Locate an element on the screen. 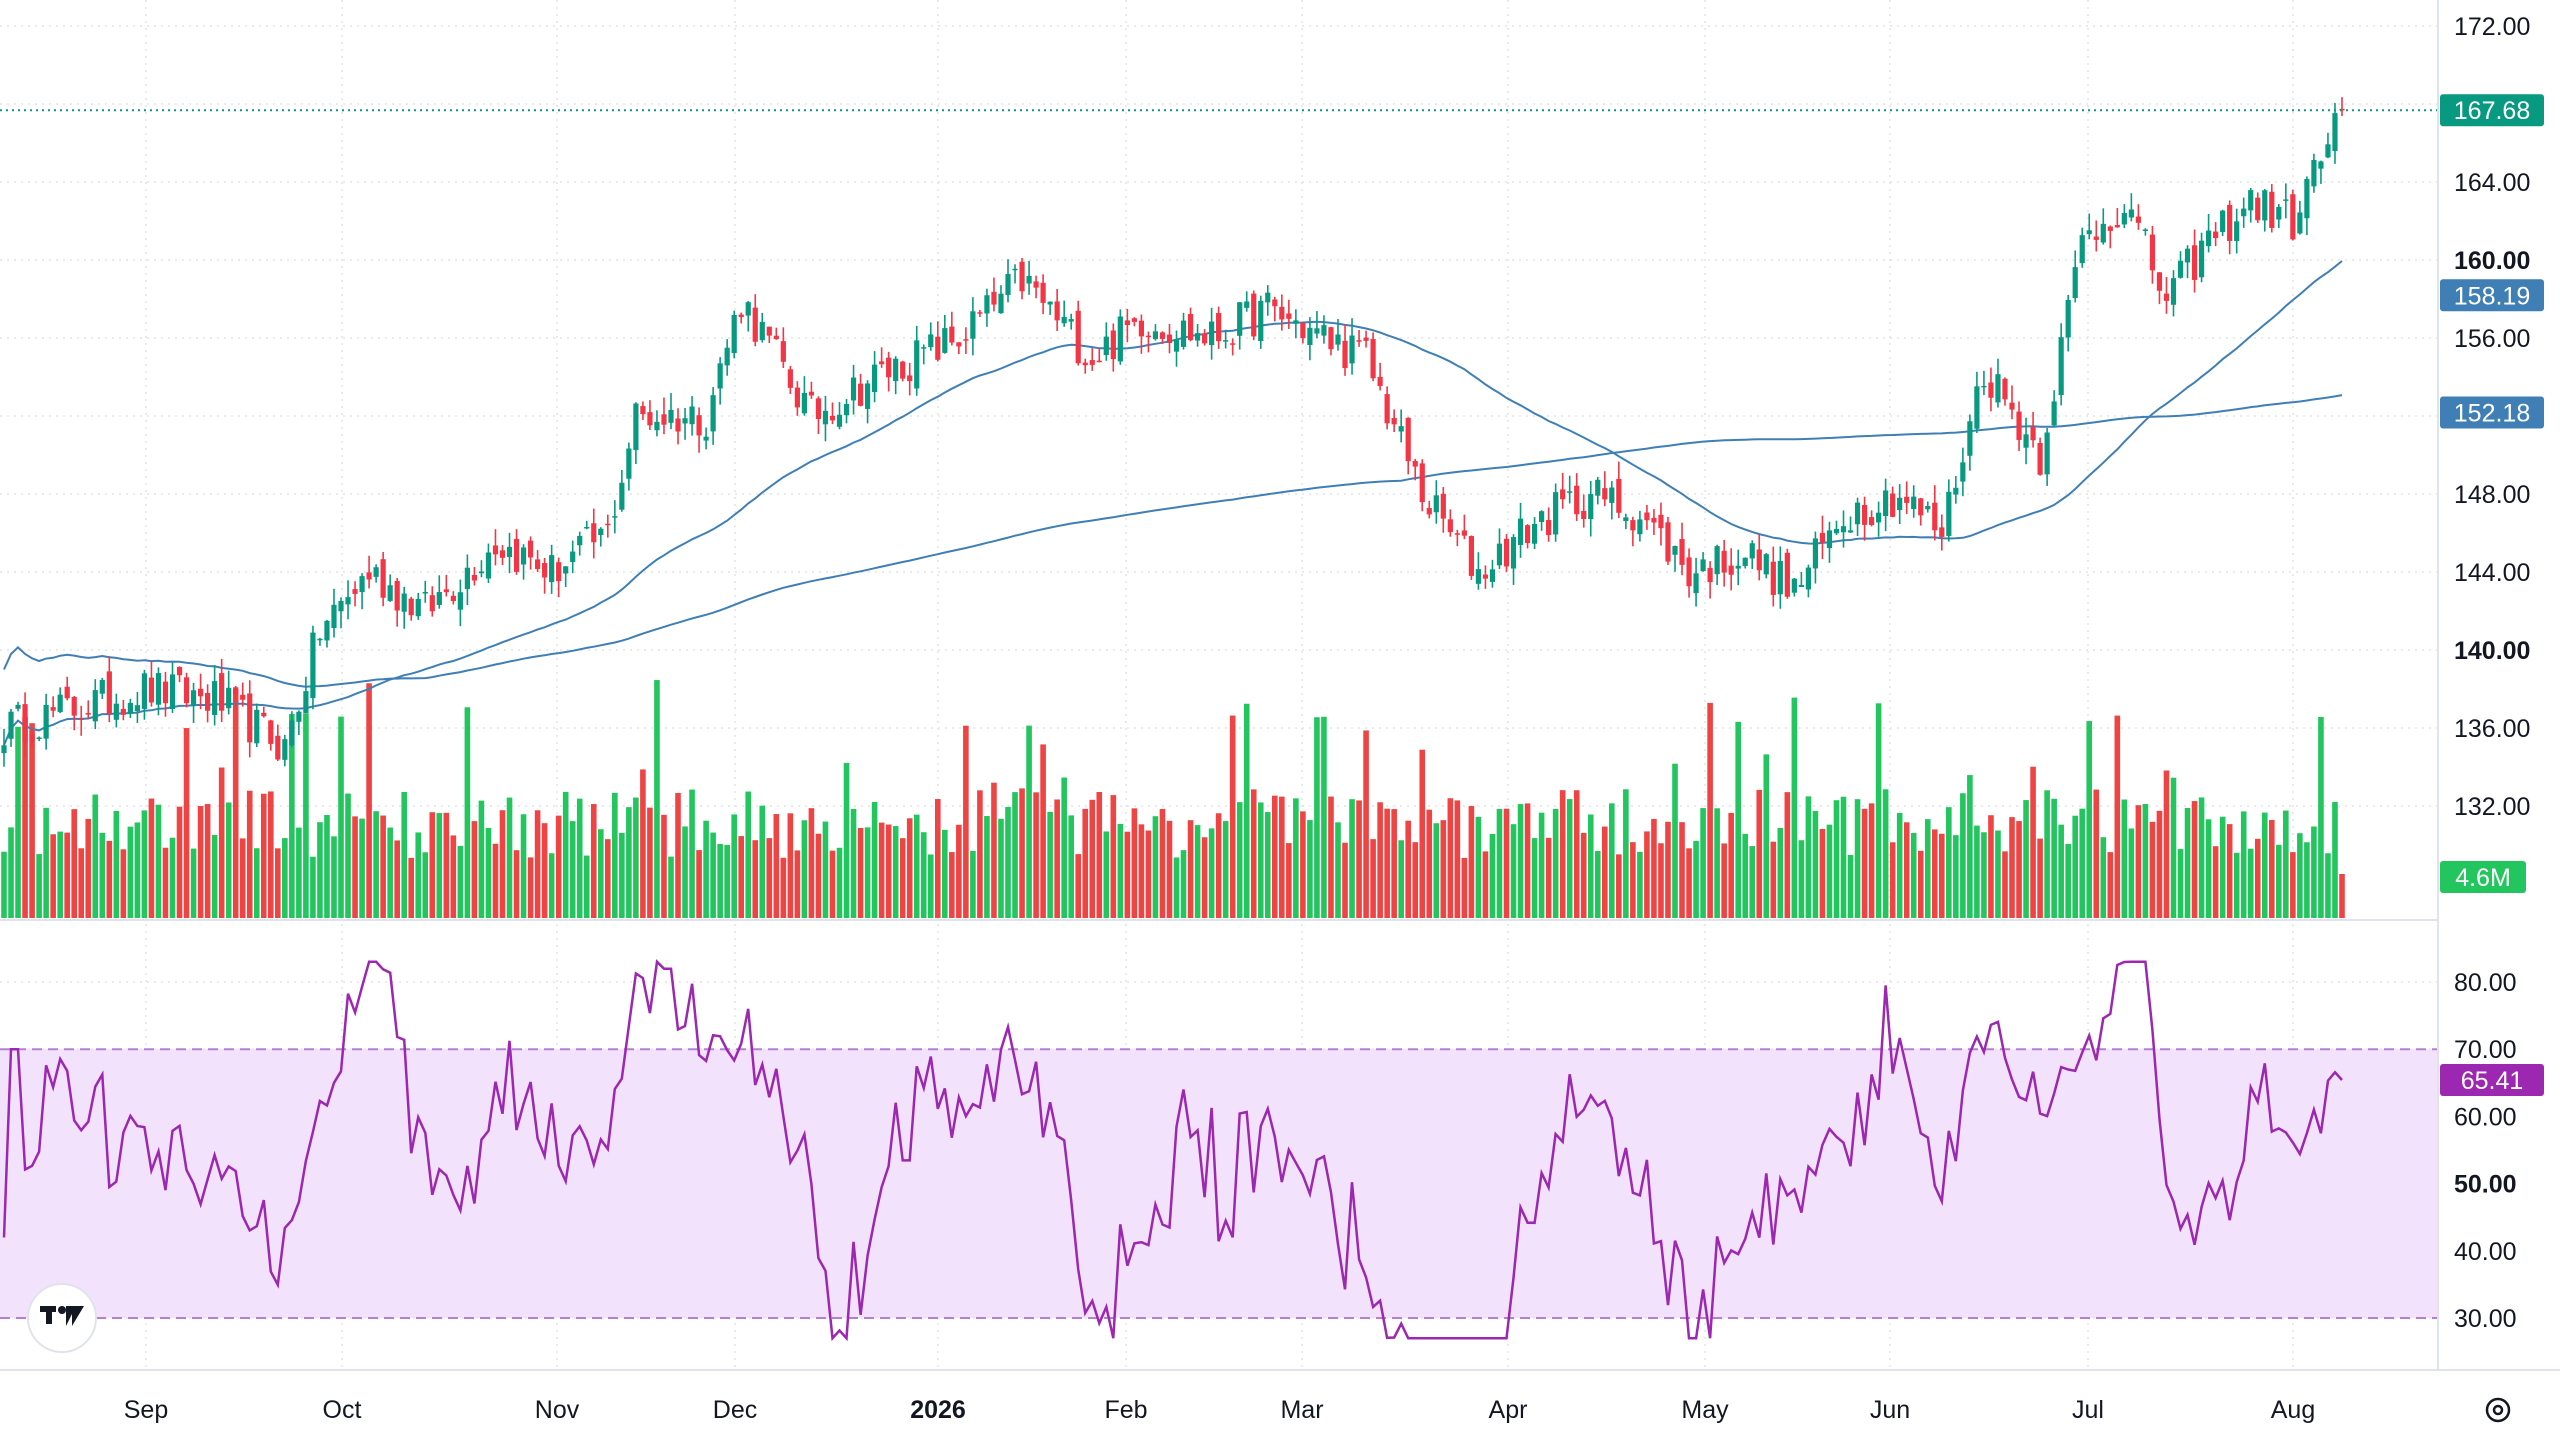  rsi-tick-label: 30.00 is located at coordinates (2485, 1319).